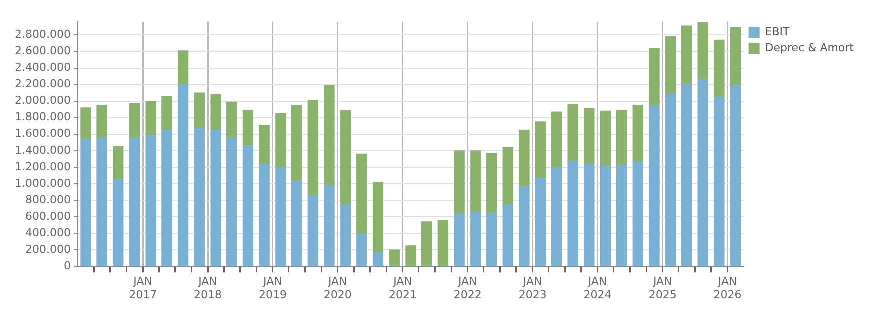  What do you see at coordinates (48, 249) in the screenshot?
I see `y-tick-label: 200.000` at bounding box center [48, 249].